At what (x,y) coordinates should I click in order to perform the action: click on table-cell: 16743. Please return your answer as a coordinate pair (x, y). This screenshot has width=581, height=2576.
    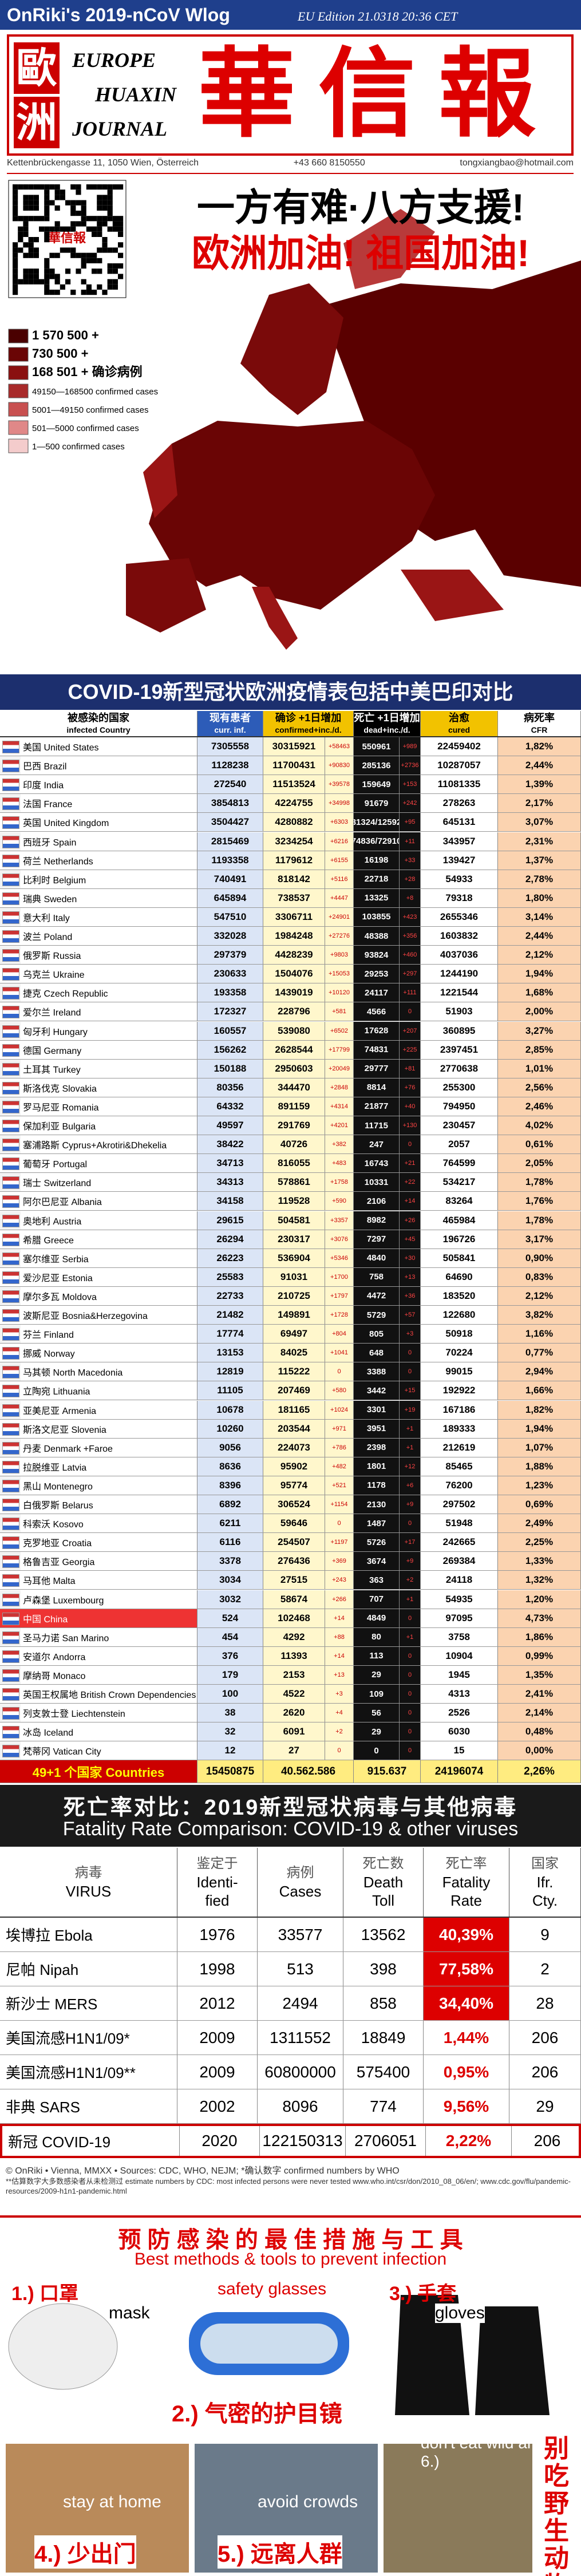
    Looking at the image, I should click on (377, 1163).